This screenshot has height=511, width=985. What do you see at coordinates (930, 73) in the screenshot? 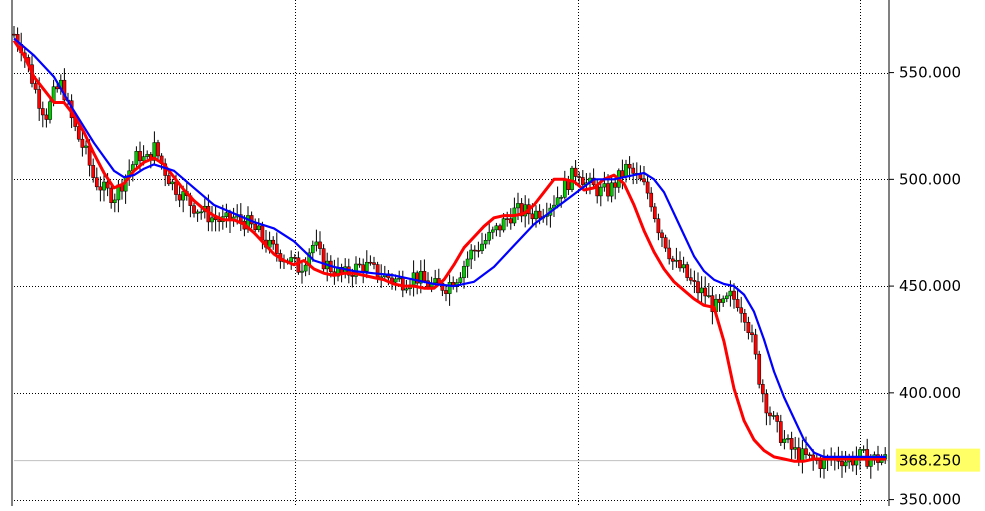
I see `y-tick-label: 550.000` at bounding box center [930, 73].